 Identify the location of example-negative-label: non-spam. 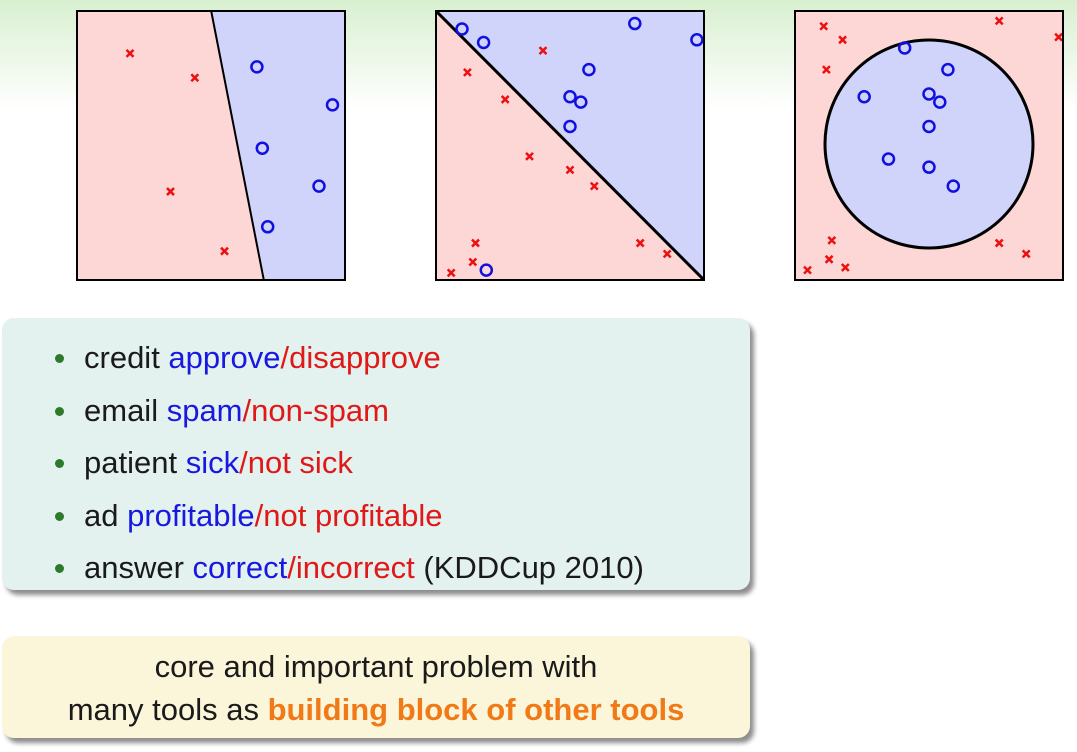
(320, 410).